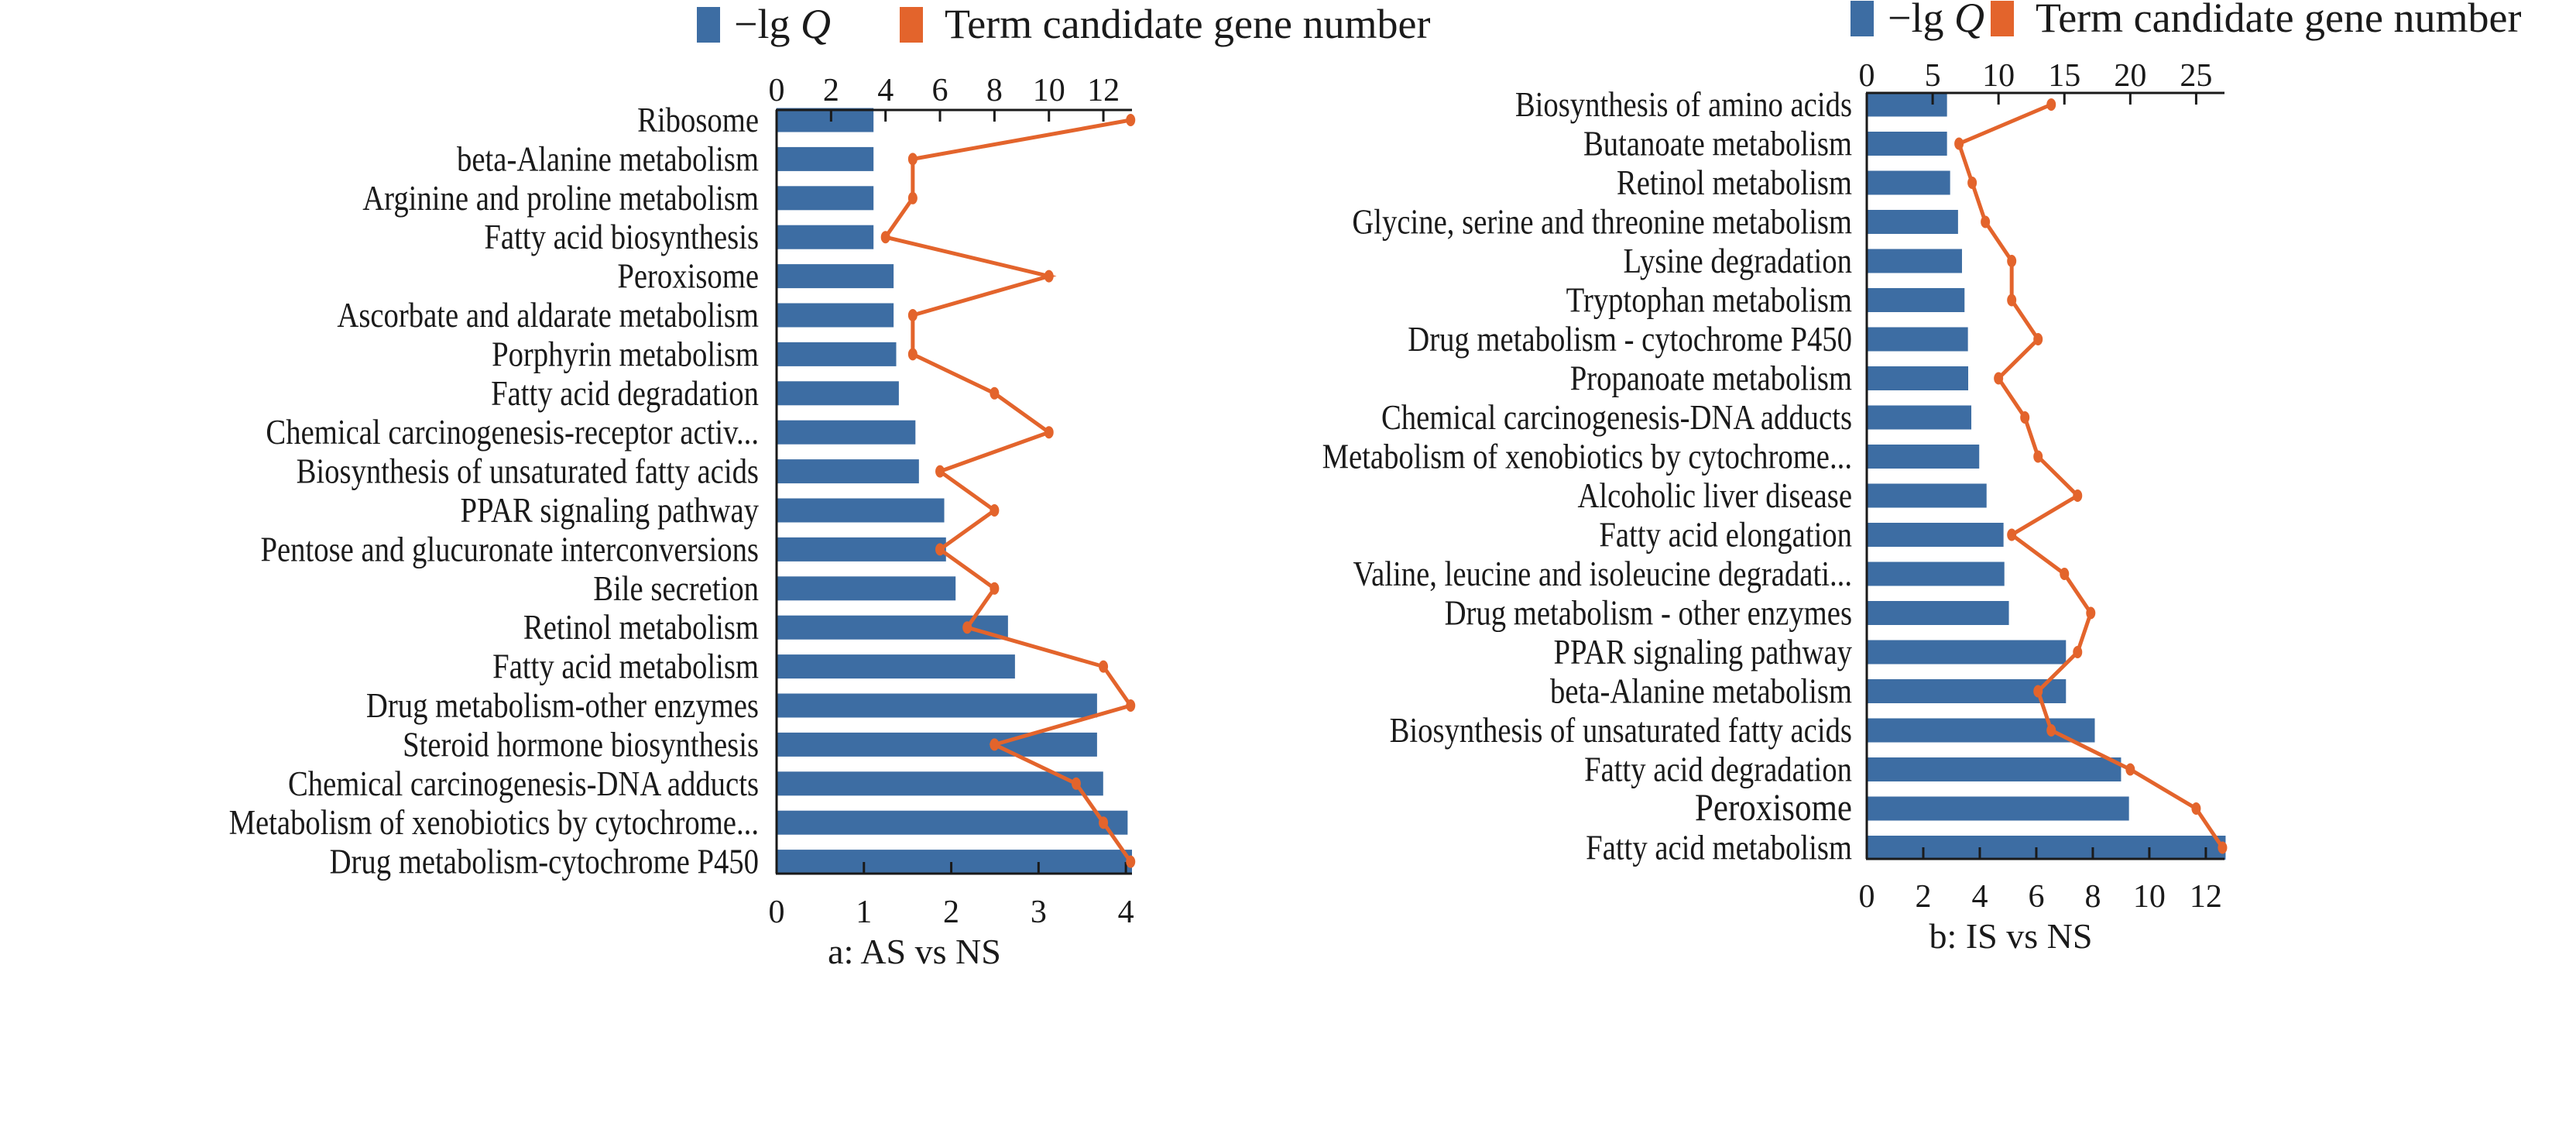 The height and width of the screenshot is (1123, 2576). What do you see at coordinates (816, 24) in the screenshot?
I see `legend-label-q: Q` at bounding box center [816, 24].